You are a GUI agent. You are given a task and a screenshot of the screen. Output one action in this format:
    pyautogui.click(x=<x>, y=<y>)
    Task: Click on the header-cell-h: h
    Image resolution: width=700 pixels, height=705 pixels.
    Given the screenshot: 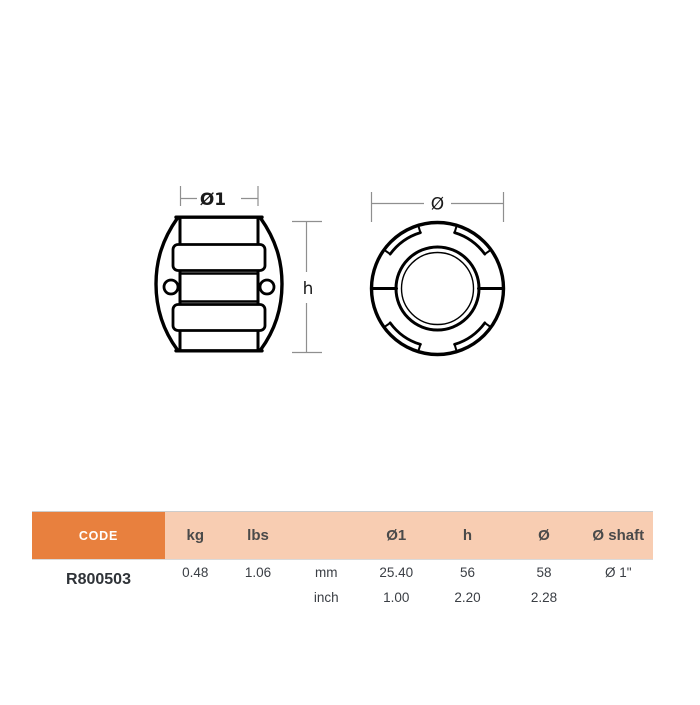 What is the action you would take?
    pyautogui.click(x=467, y=535)
    